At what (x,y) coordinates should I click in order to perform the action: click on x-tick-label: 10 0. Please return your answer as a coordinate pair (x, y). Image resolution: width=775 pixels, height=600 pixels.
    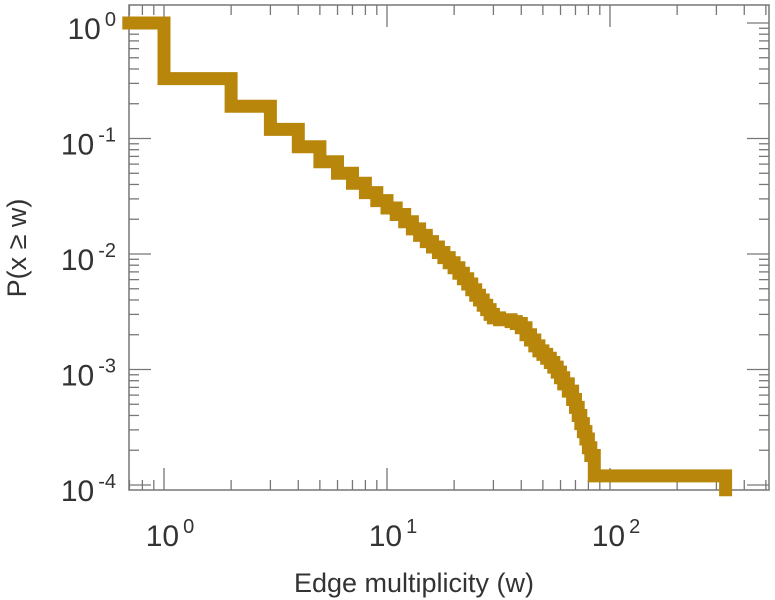
    Looking at the image, I should click on (170, 534).